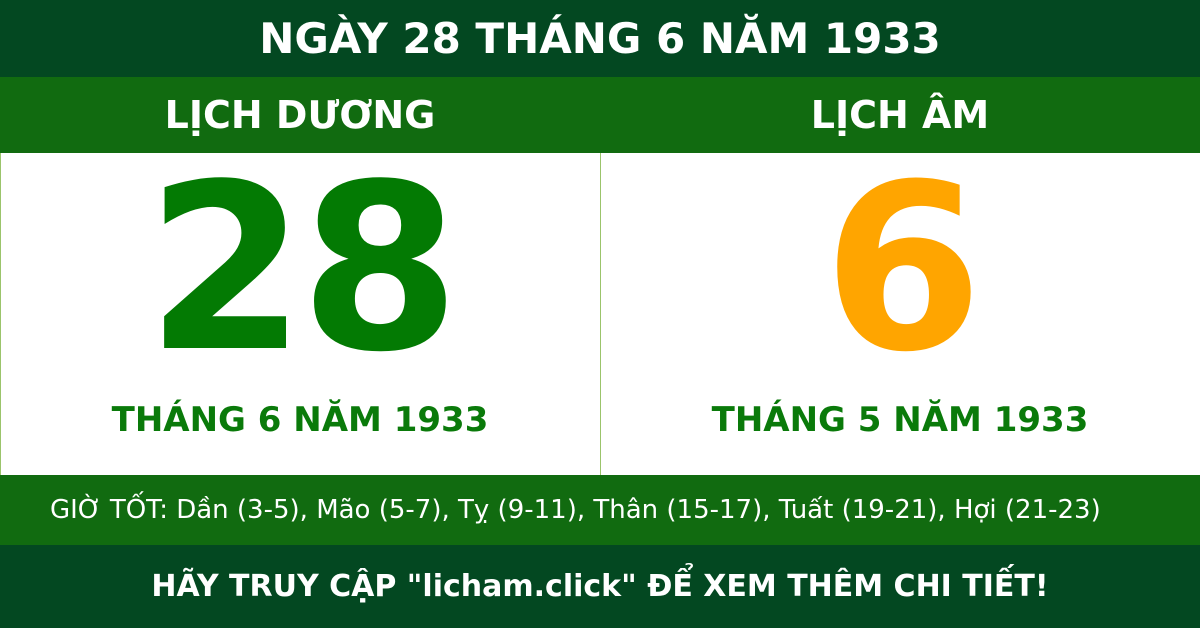 The image size is (1200, 628). What do you see at coordinates (900, 420) in the screenshot?
I see `lunar-month-year: THÁNG 5 NĂM 1933` at bounding box center [900, 420].